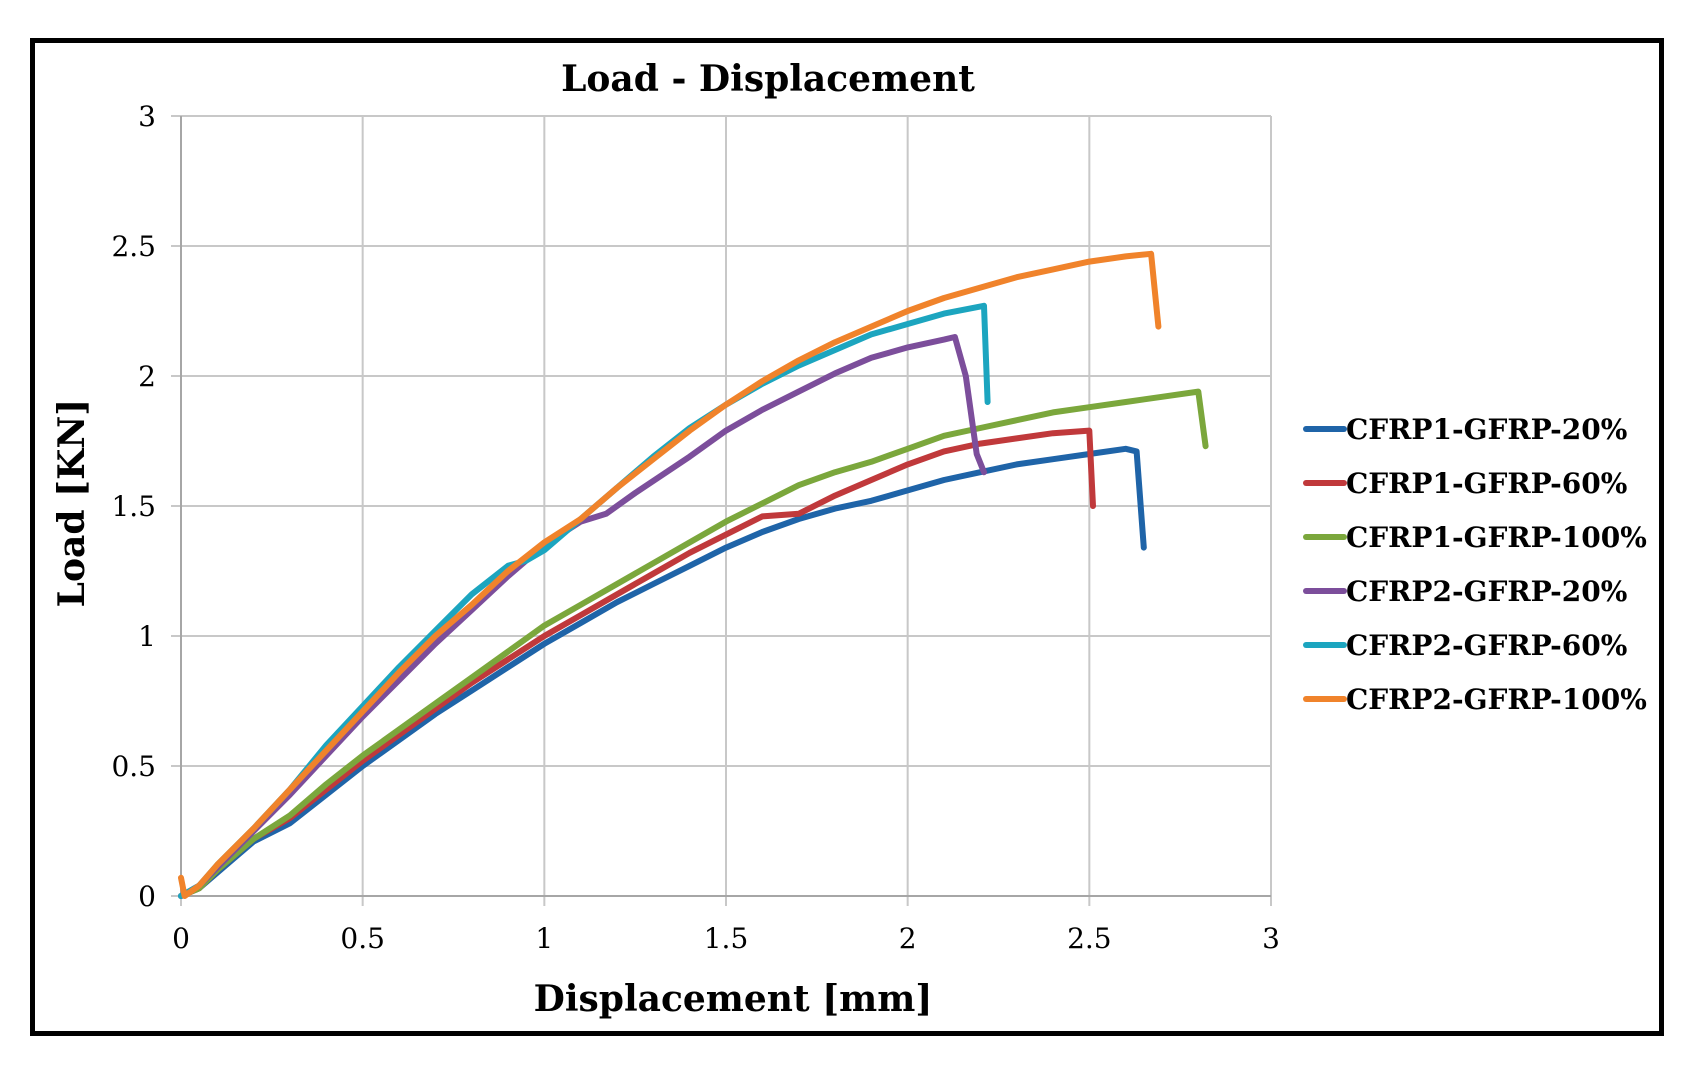 This screenshot has height=1073, width=1694. Describe the element at coordinates (72, 503) in the screenshot. I see `y-axis-label: Load [KN]` at that location.